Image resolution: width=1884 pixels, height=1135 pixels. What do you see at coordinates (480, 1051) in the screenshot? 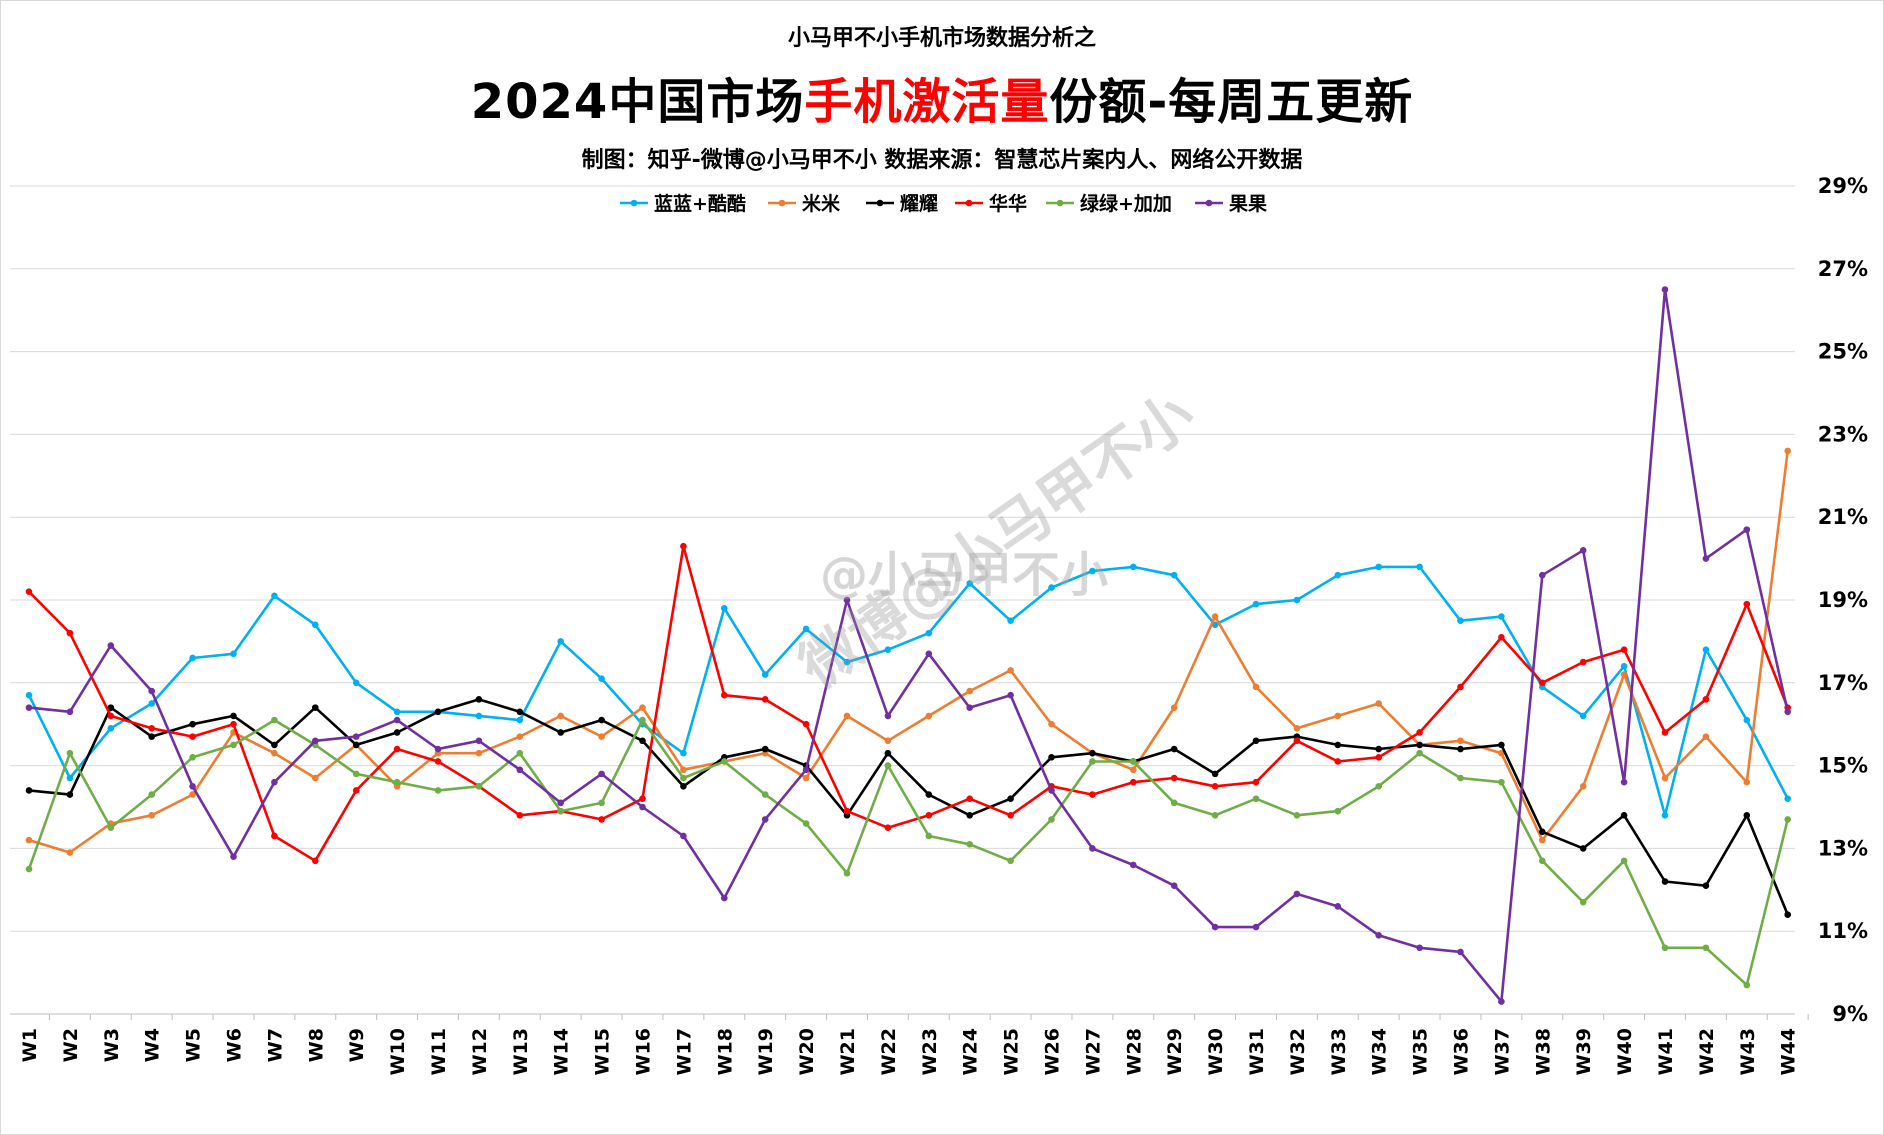
I see `x-tick-label: W12` at bounding box center [480, 1051].